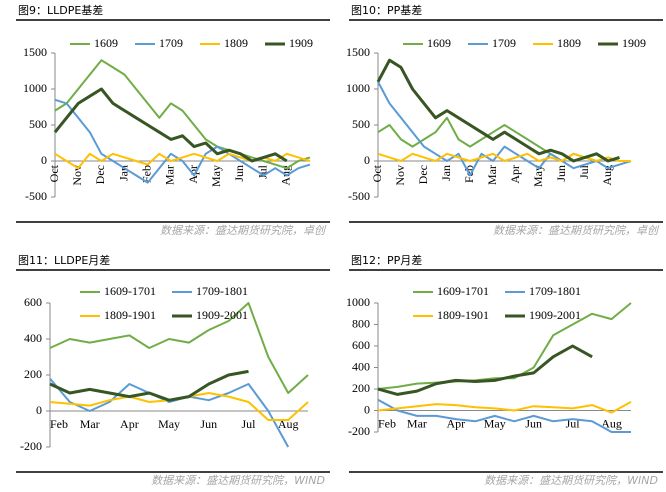 This screenshot has height=492, width=666. What do you see at coordinates (386, 260) in the screenshot?
I see `chart-title: 图12：PP月差` at bounding box center [386, 260].